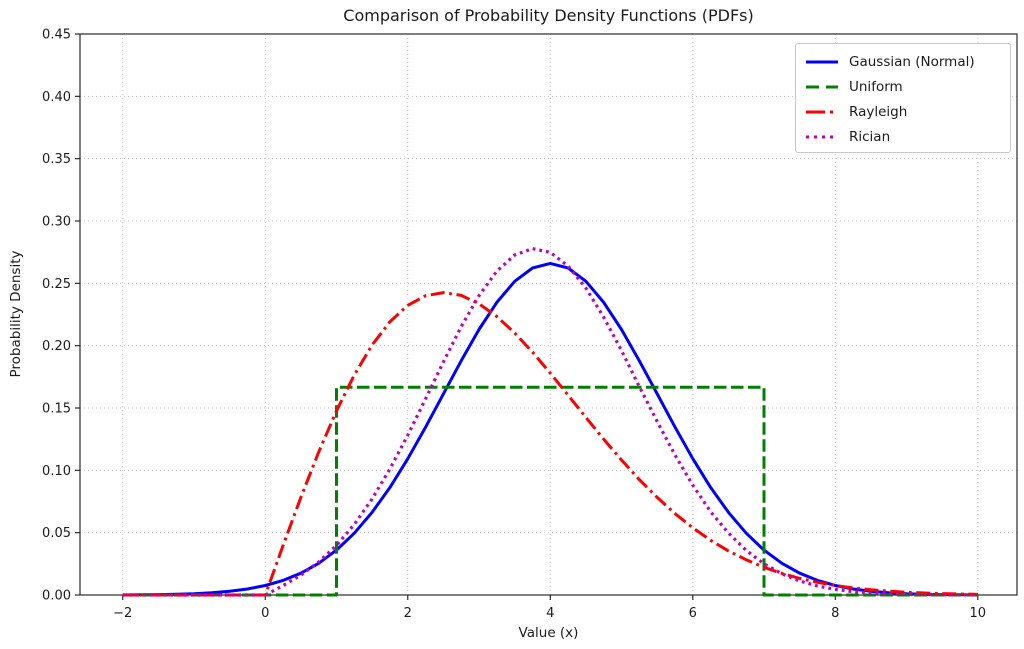 This screenshot has height=649, width=1024. What do you see at coordinates (56, 596) in the screenshot?
I see `y-tick-label: 0.00` at bounding box center [56, 596].